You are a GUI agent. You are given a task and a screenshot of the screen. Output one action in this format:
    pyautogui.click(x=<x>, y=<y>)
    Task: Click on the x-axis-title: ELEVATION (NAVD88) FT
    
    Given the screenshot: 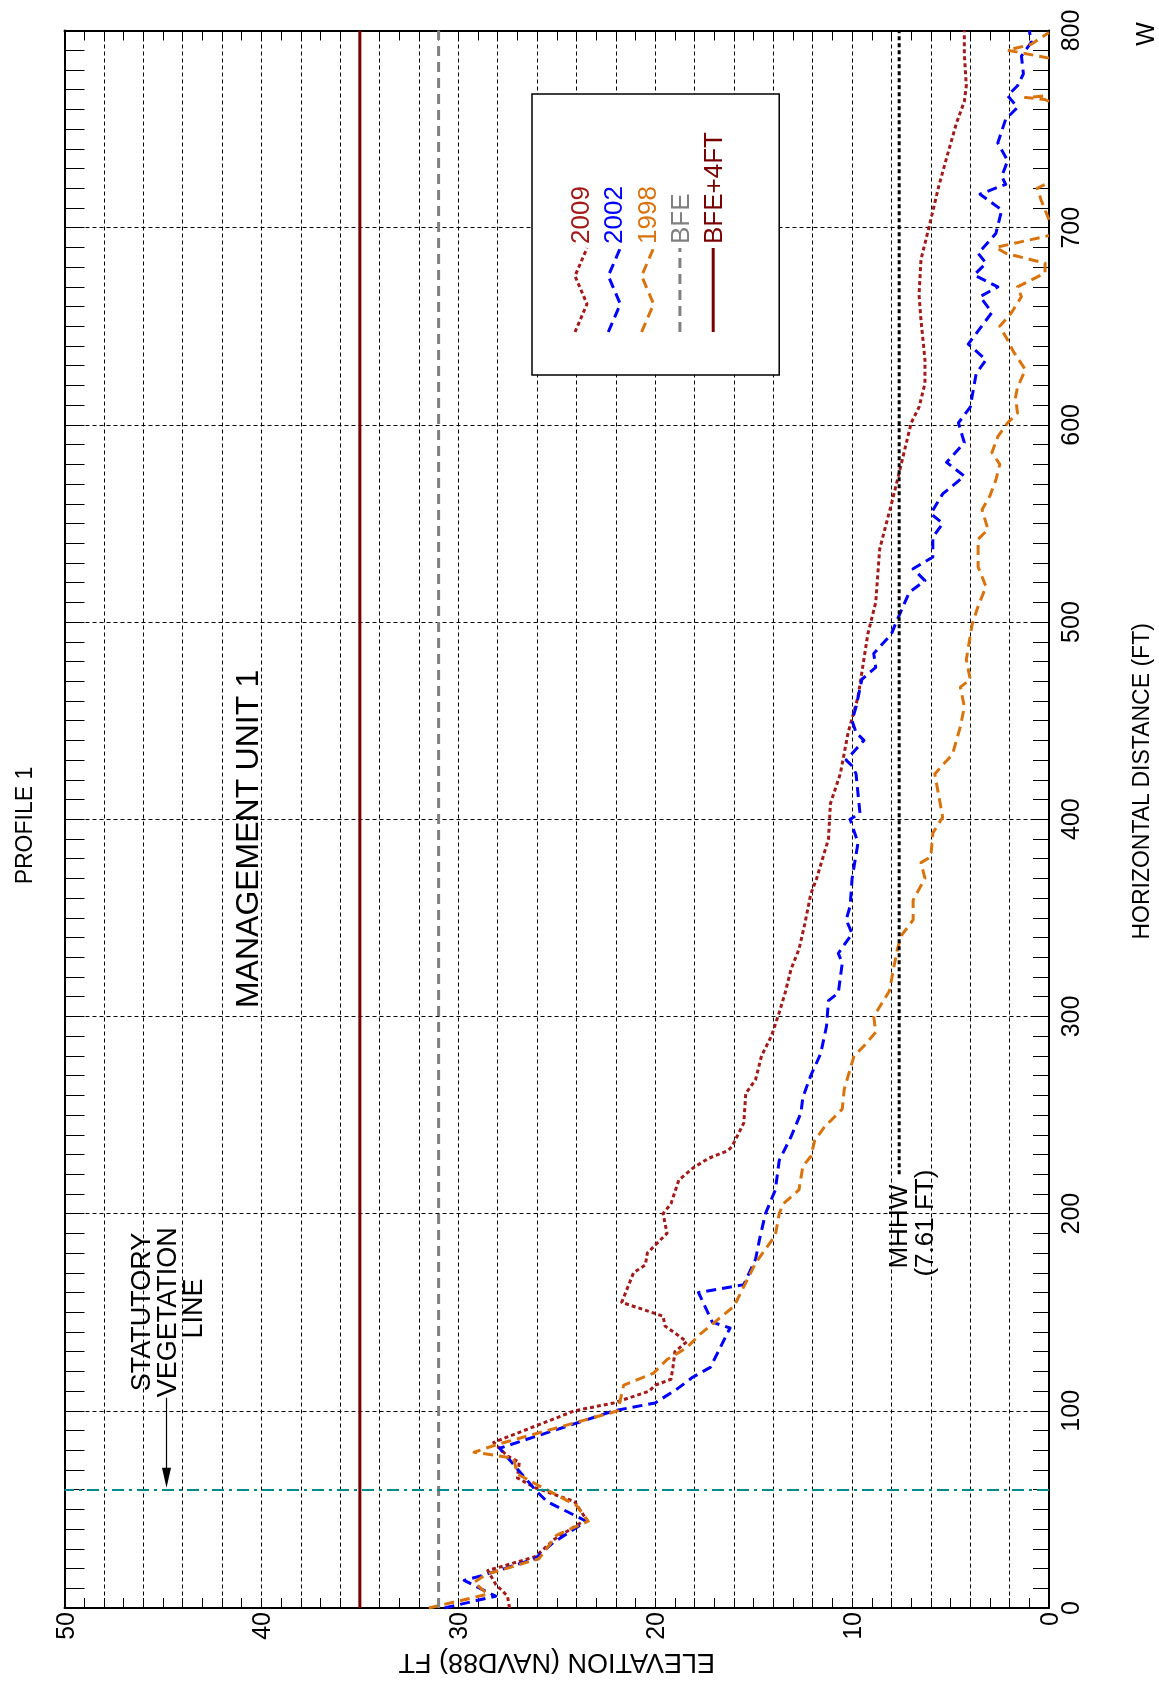 What is the action you would take?
    pyautogui.click(x=557, y=1663)
    